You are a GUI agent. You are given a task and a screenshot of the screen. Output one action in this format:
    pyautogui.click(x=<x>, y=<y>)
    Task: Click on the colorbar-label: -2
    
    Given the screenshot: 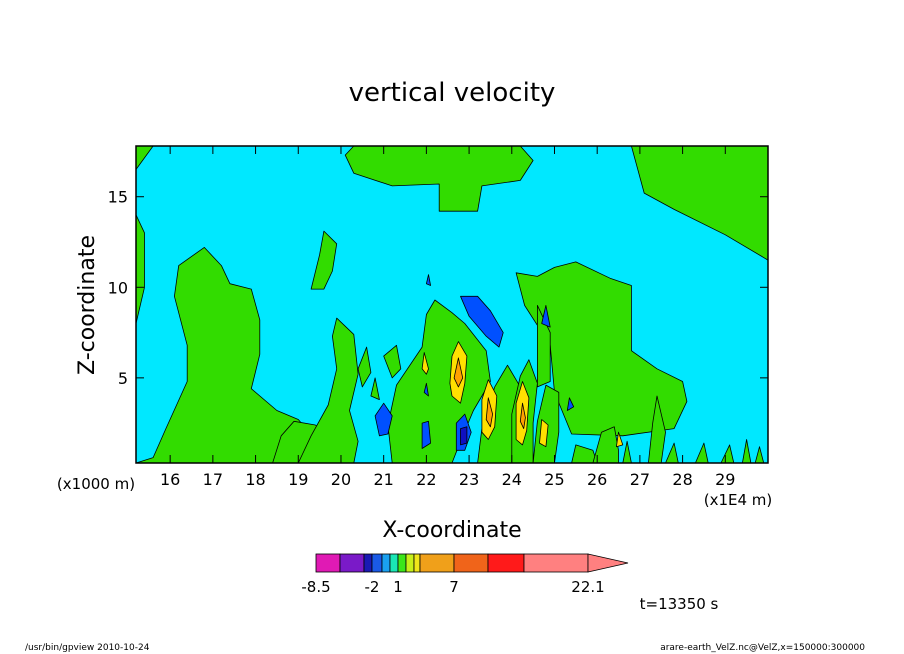 What is the action you would take?
    pyautogui.click(x=372, y=587)
    